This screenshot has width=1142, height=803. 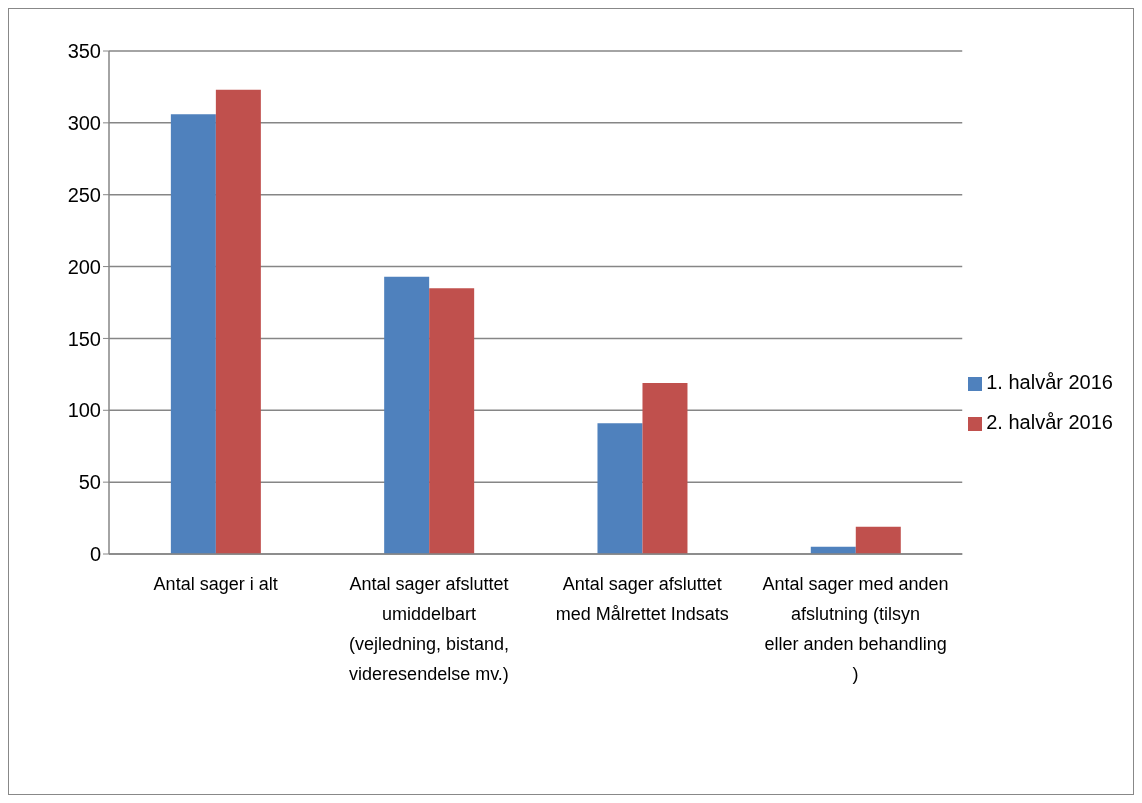 I want to click on x-tick-label: Antal sager i alt, so click(x=215, y=584).